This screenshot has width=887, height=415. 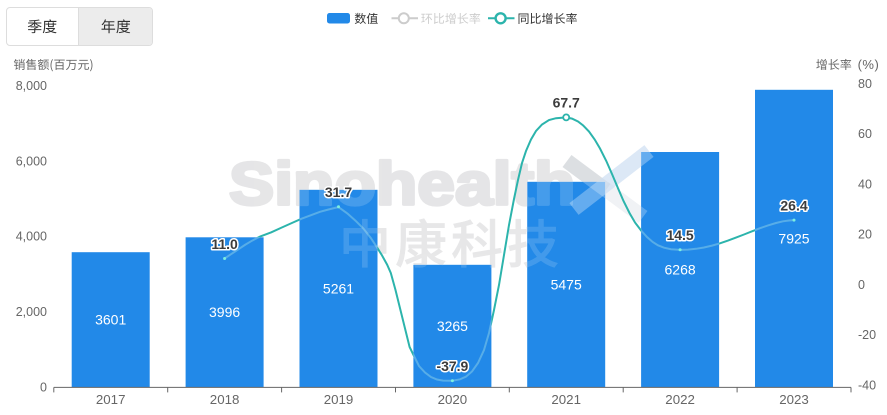 I want to click on svg-text: 2018, so click(x=225, y=399).